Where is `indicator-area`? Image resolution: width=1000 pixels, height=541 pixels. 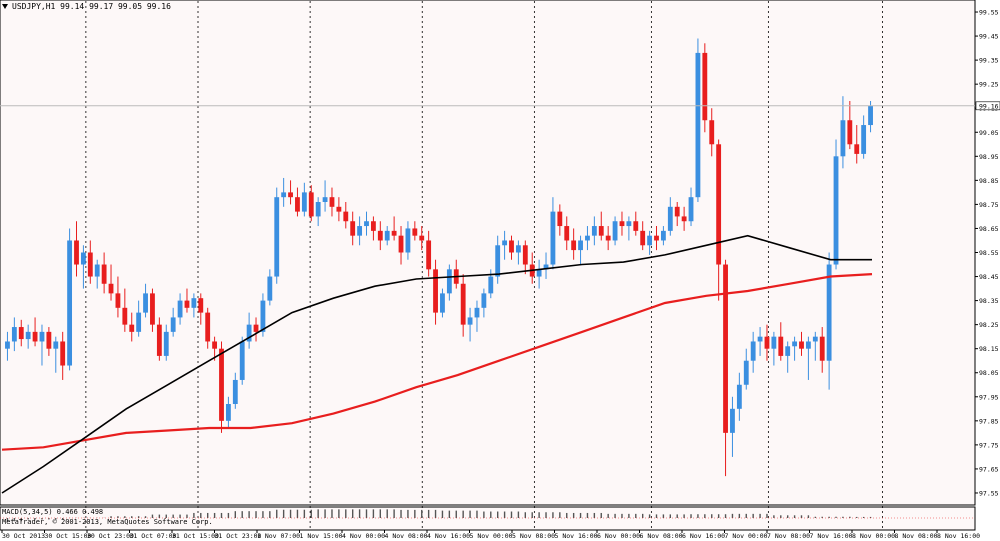
indicator-area is located at coordinates (488, 518).